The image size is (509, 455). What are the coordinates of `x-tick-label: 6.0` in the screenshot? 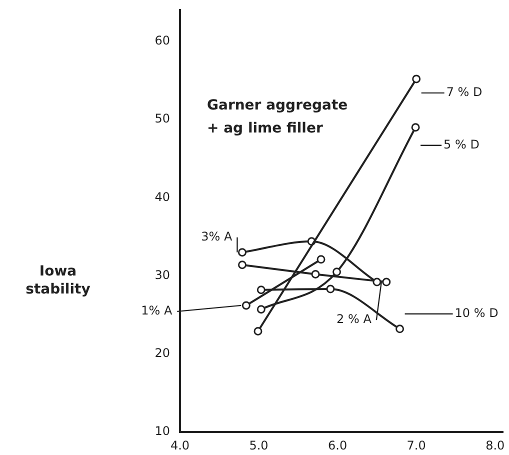 It's located at (338, 445).